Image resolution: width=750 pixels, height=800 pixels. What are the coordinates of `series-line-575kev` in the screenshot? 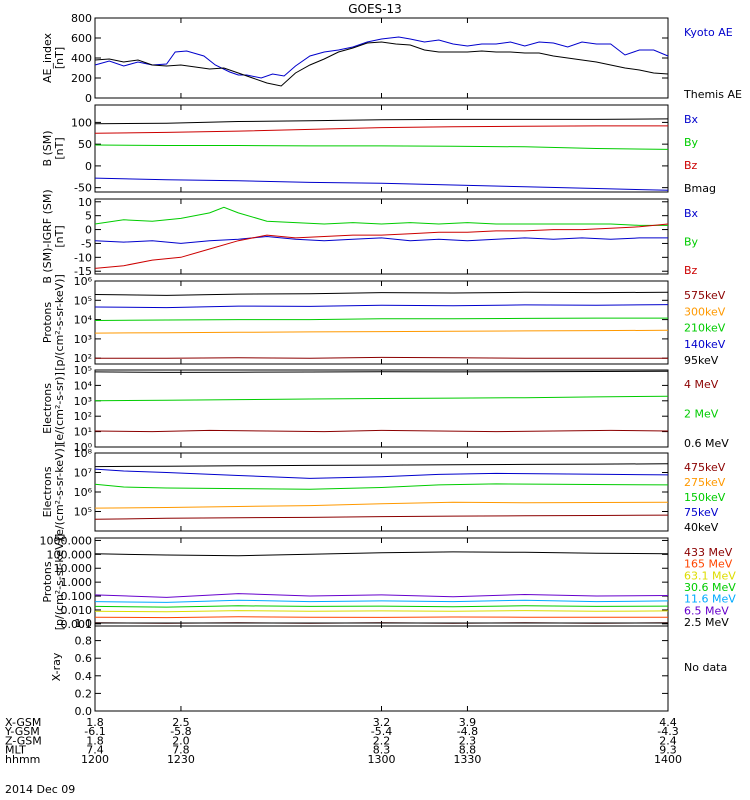 It's located at (381, 357).